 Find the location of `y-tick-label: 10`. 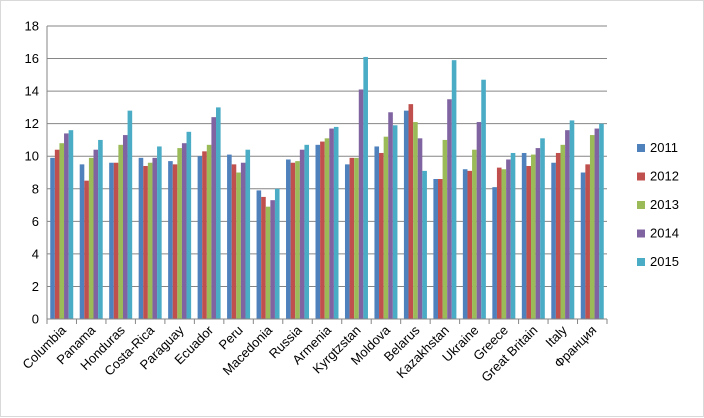

y-tick-label: 10 is located at coordinates (32, 156).